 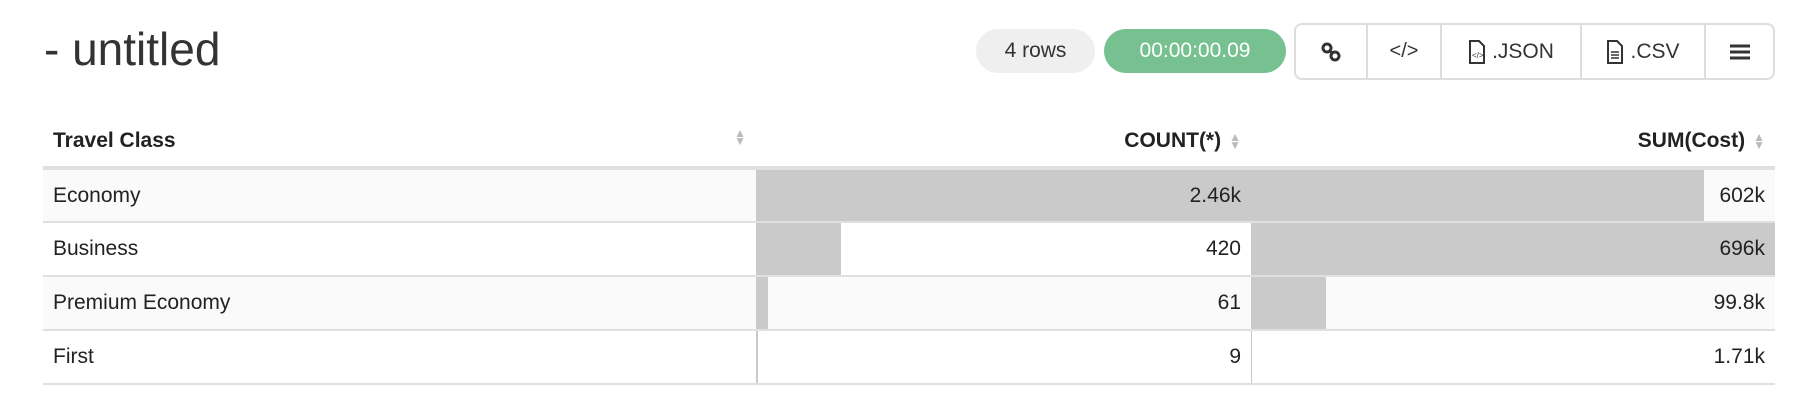 I want to click on cell-count: 61, so click(x=1003, y=303).